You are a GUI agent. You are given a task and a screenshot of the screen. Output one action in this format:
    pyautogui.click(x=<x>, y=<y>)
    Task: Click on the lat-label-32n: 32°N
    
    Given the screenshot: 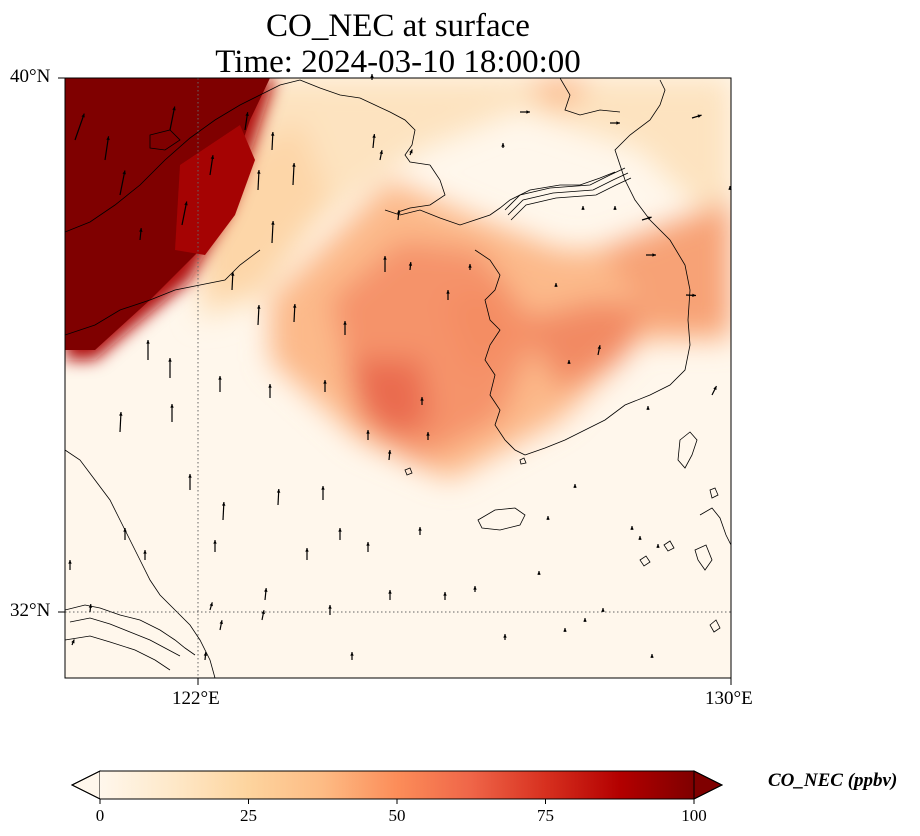 What is the action you would take?
    pyautogui.click(x=30, y=610)
    